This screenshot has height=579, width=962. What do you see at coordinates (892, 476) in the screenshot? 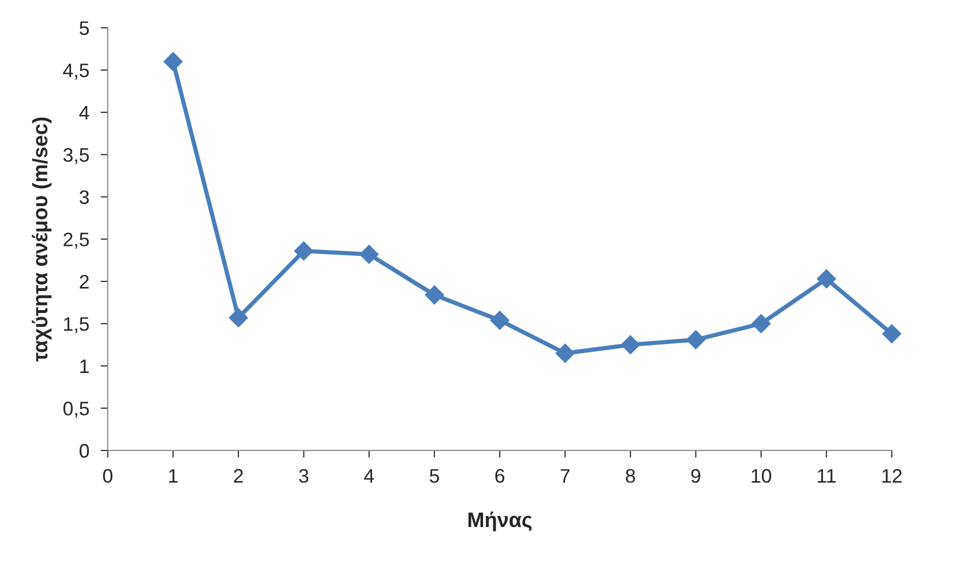
I see `x-tick-label: 12` at bounding box center [892, 476].